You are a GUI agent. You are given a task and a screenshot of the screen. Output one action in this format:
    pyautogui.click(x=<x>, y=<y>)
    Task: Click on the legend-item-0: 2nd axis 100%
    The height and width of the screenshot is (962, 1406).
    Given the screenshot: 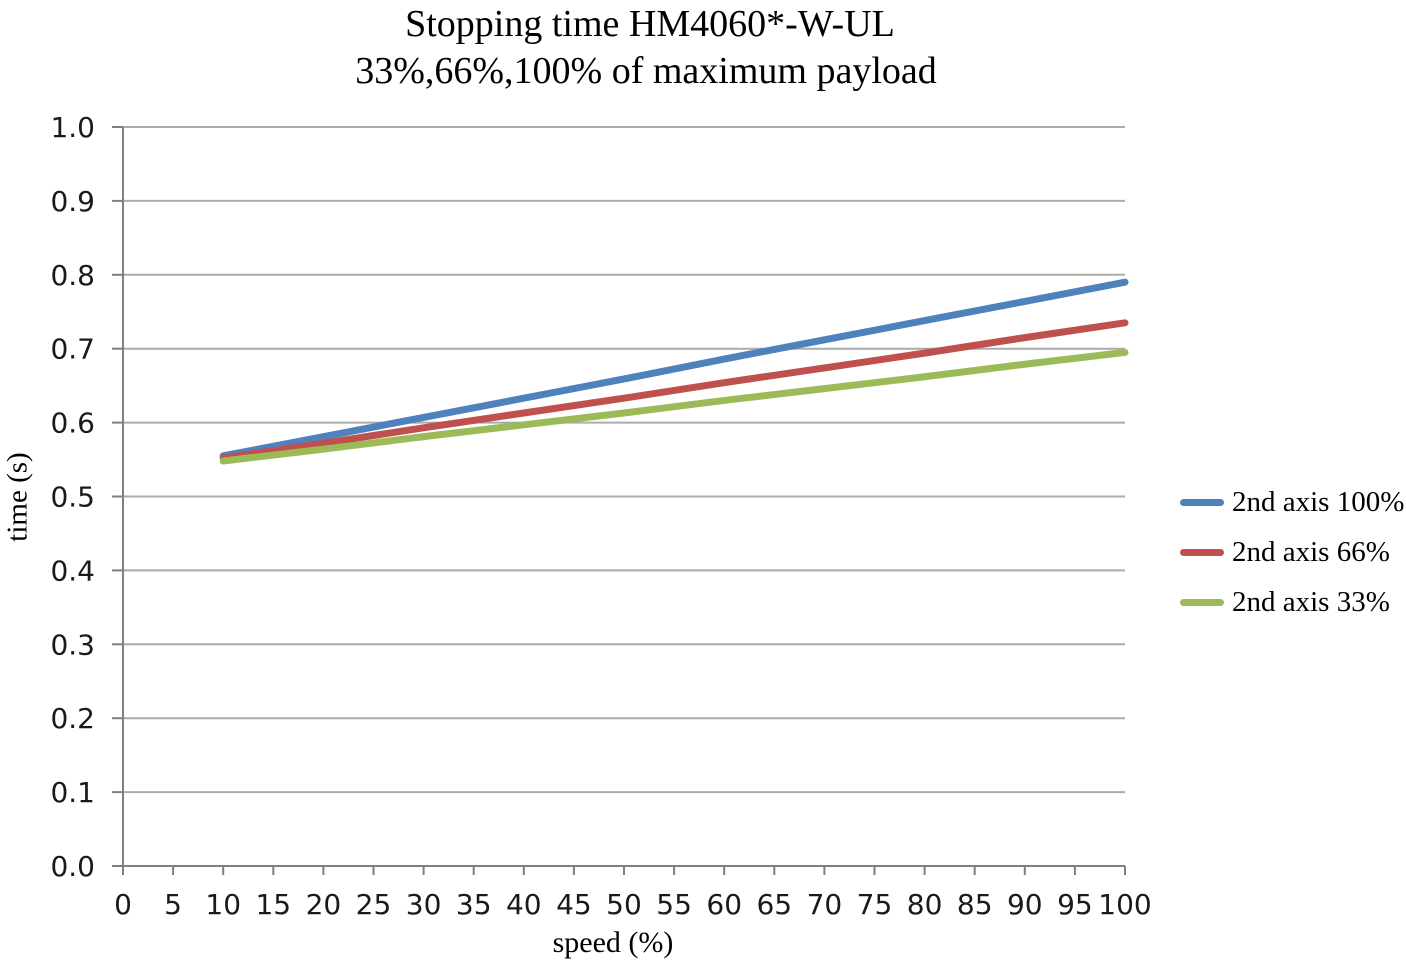 What is the action you would take?
    pyautogui.click(x=1292, y=502)
    